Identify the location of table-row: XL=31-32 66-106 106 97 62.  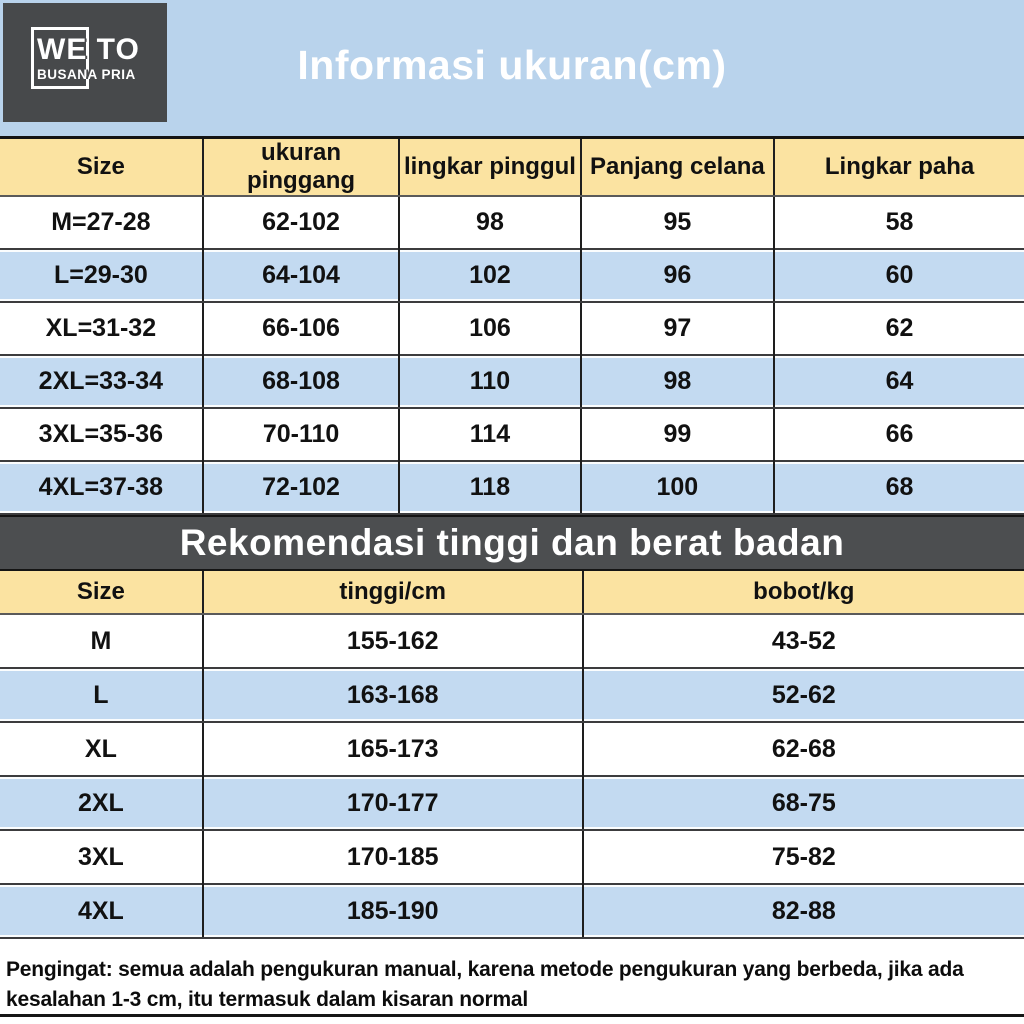
(512, 328).